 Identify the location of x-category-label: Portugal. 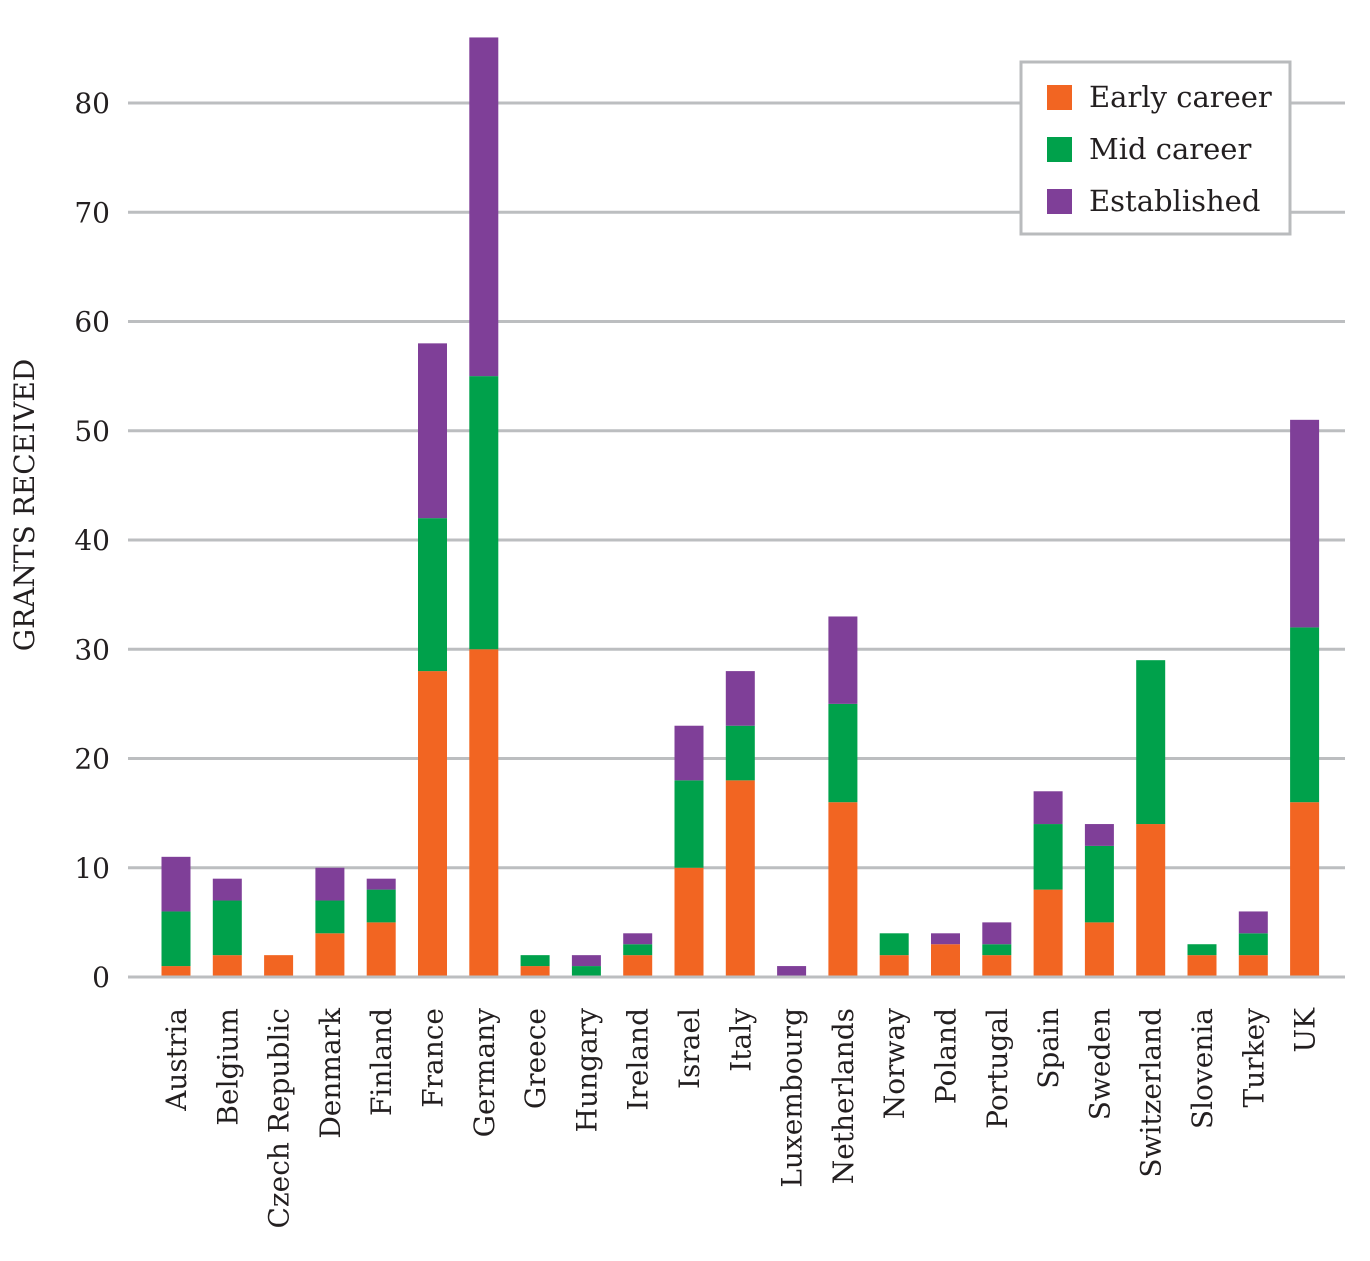
(997, 1068).